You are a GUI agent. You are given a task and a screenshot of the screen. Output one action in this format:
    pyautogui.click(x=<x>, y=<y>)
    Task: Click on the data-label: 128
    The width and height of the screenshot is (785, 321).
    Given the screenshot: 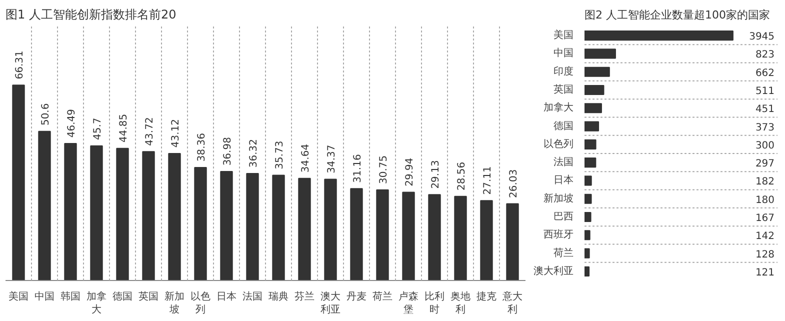 What is the action you would take?
    pyautogui.click(x=765, y=254)
    